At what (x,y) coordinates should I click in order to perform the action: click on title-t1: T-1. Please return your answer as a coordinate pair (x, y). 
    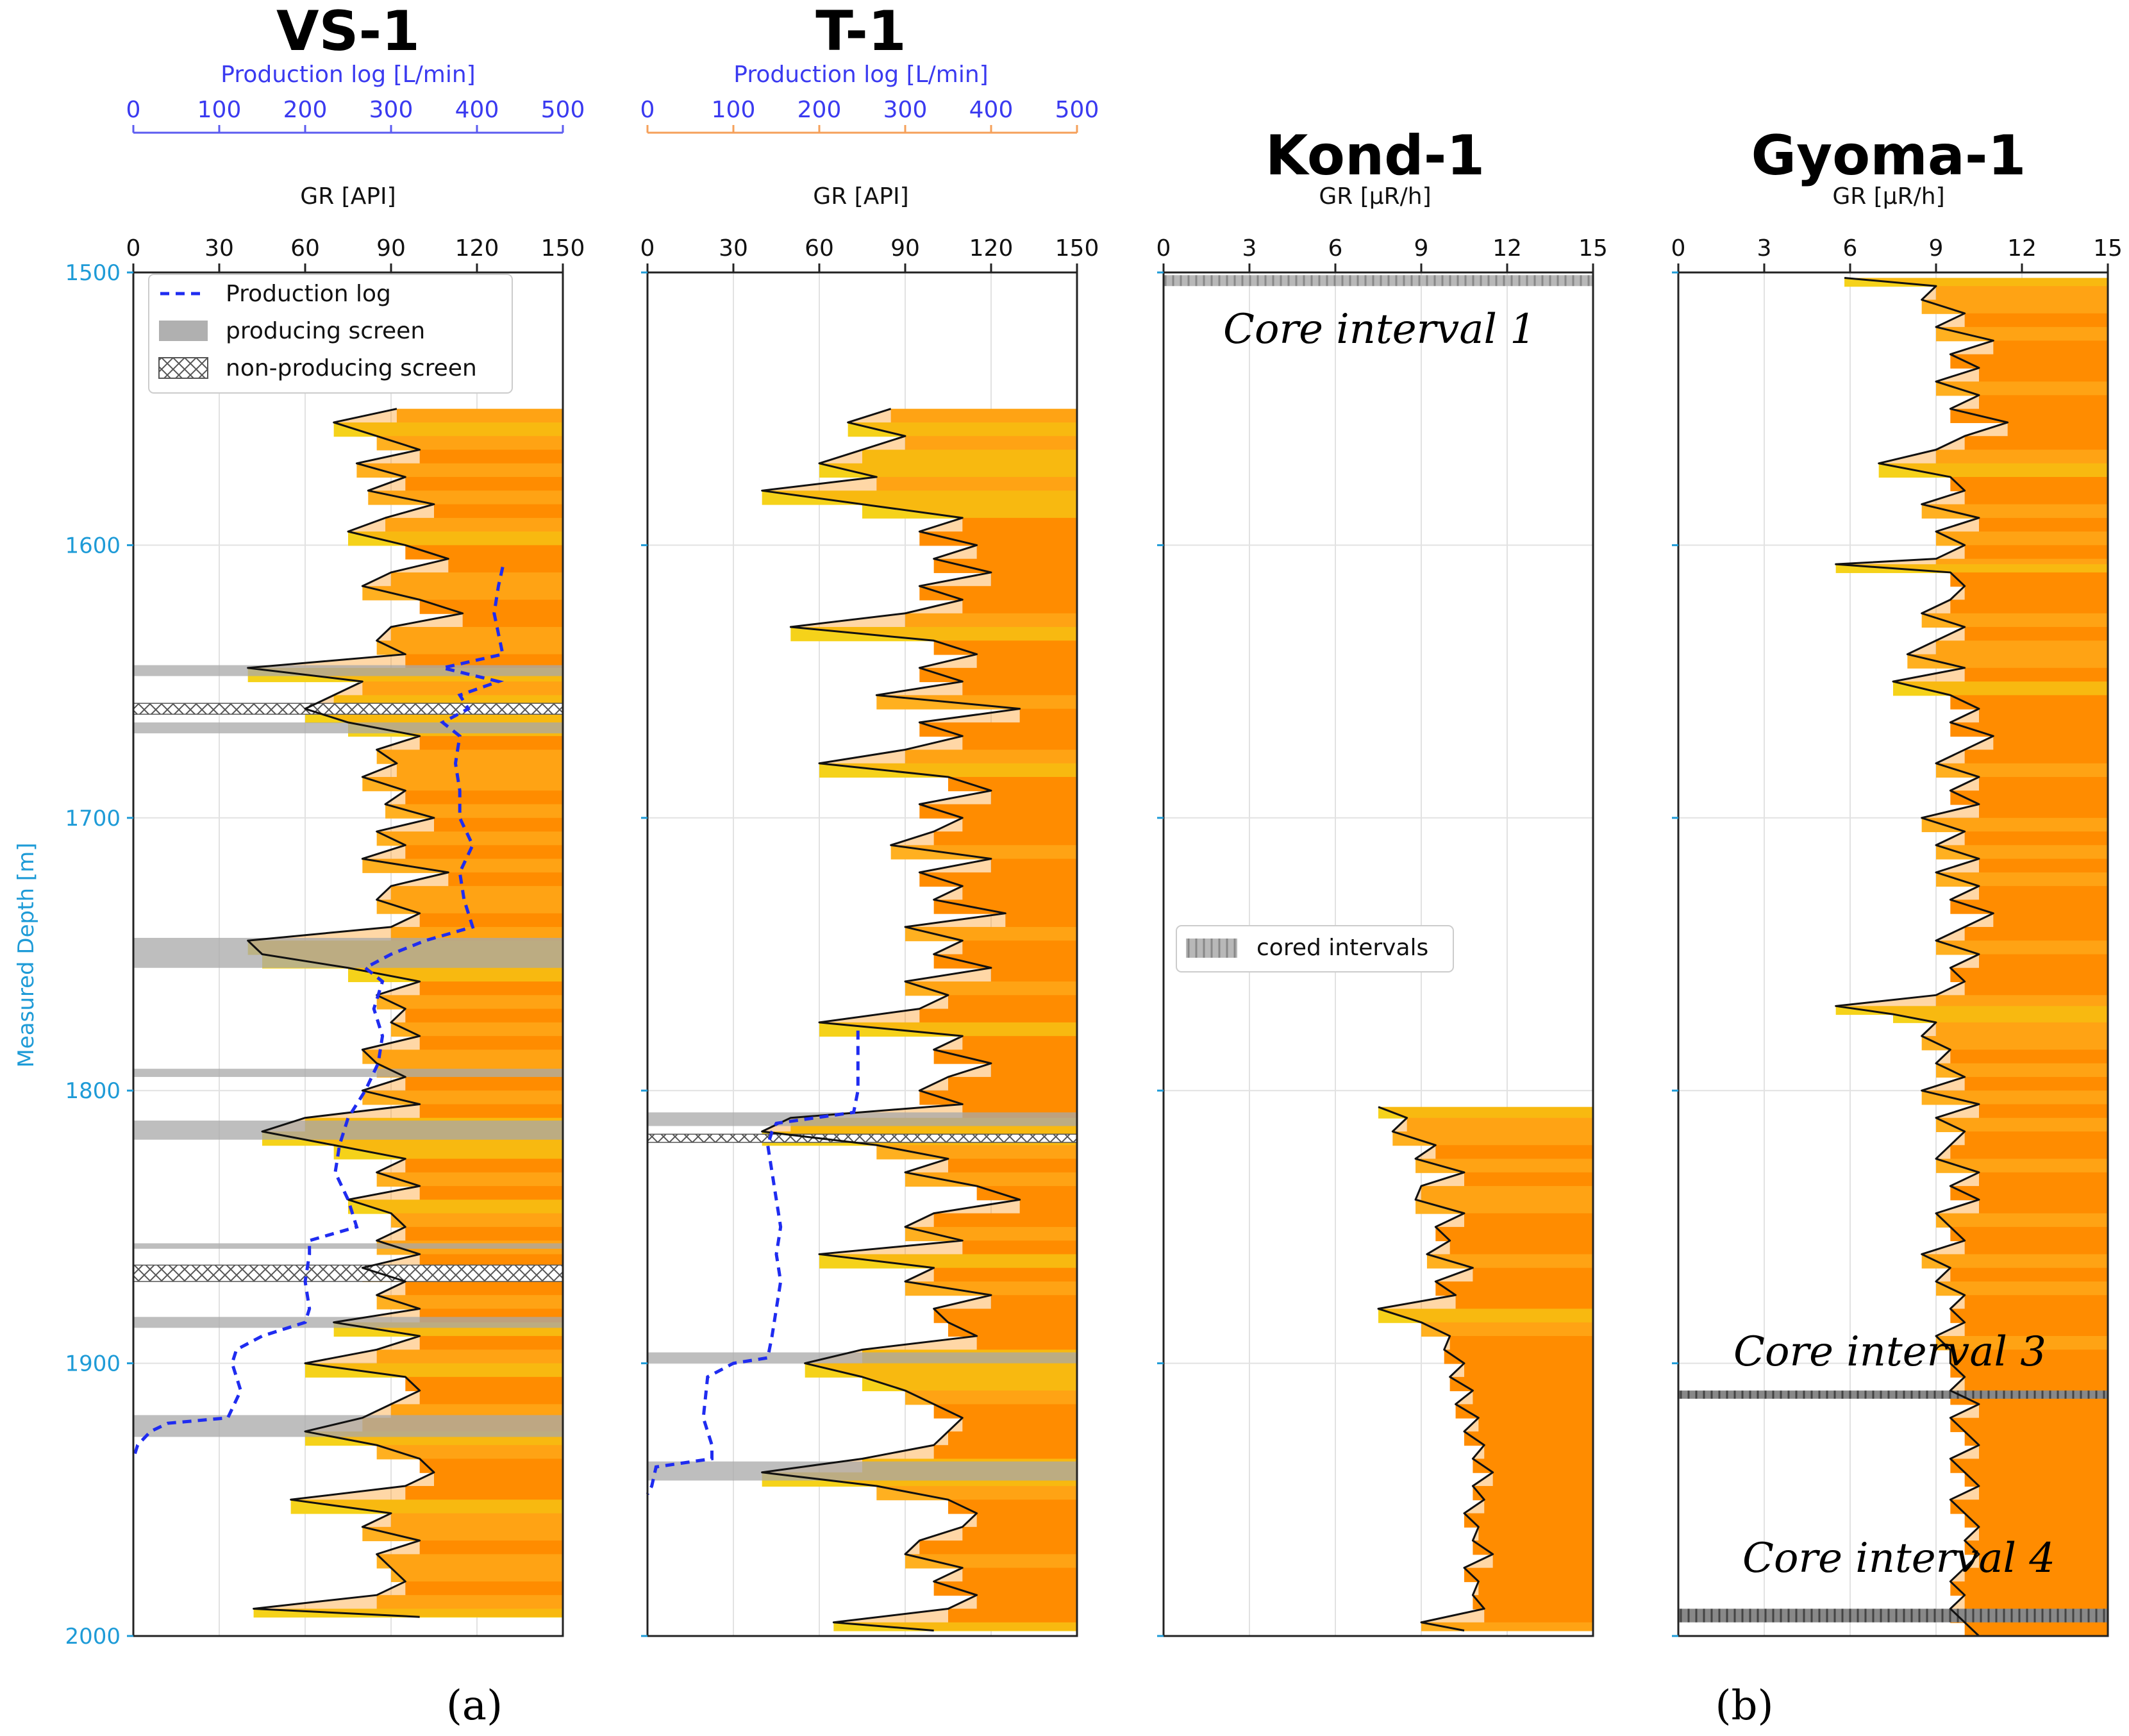
    Looking at the image, I should click on (861, 31).